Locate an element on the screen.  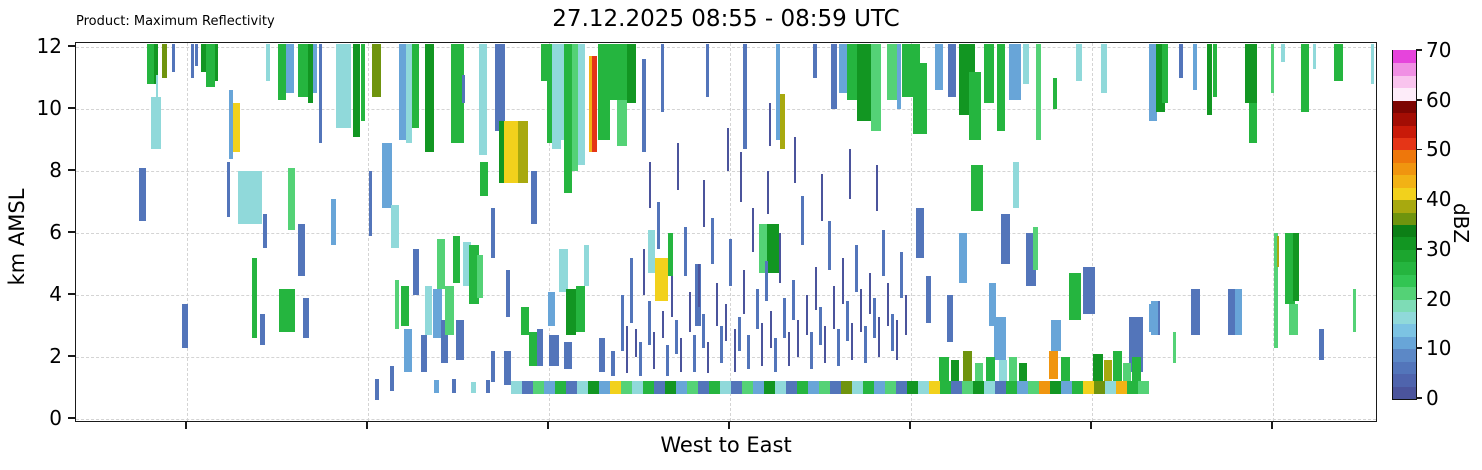
colorbar-tick-label: 20 is located at coordinates (1439, 298).